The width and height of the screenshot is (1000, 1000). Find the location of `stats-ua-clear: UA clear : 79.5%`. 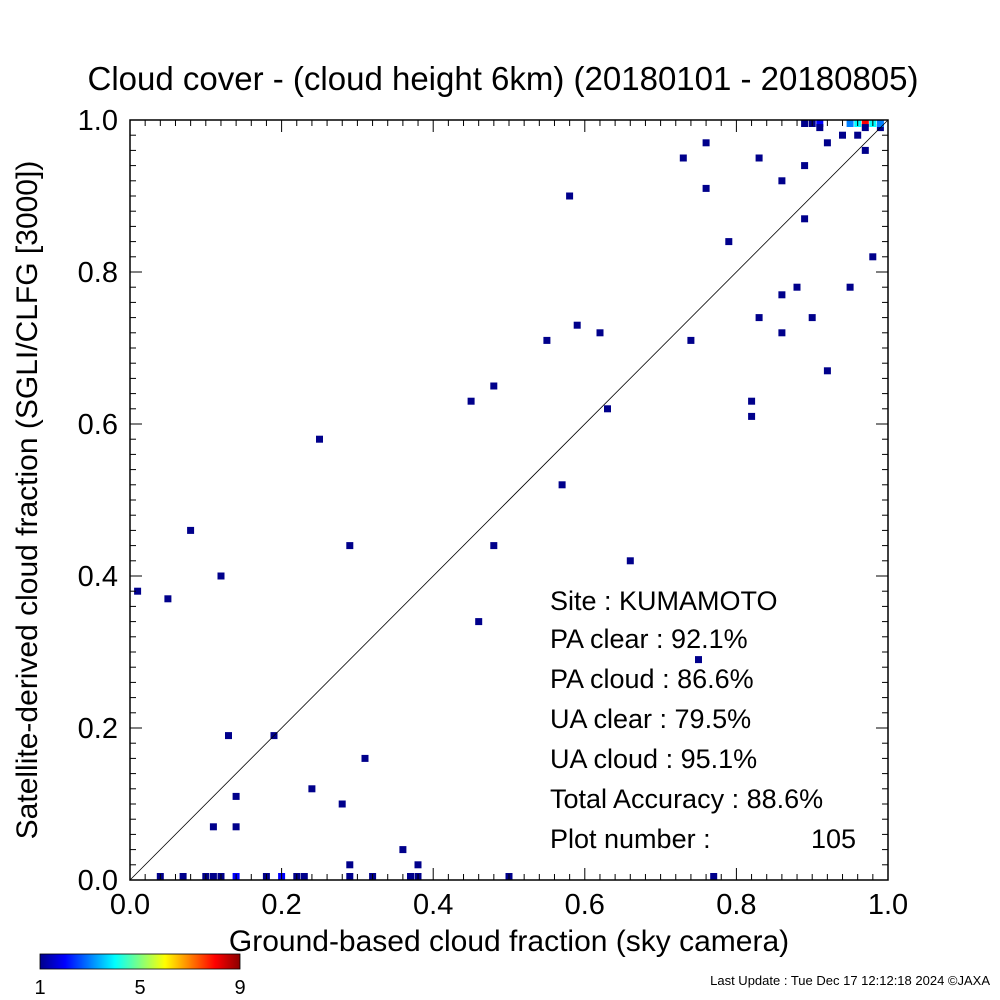

stats-ua-clear: UA clear : 79.5% is located at coordinates (650, 719).